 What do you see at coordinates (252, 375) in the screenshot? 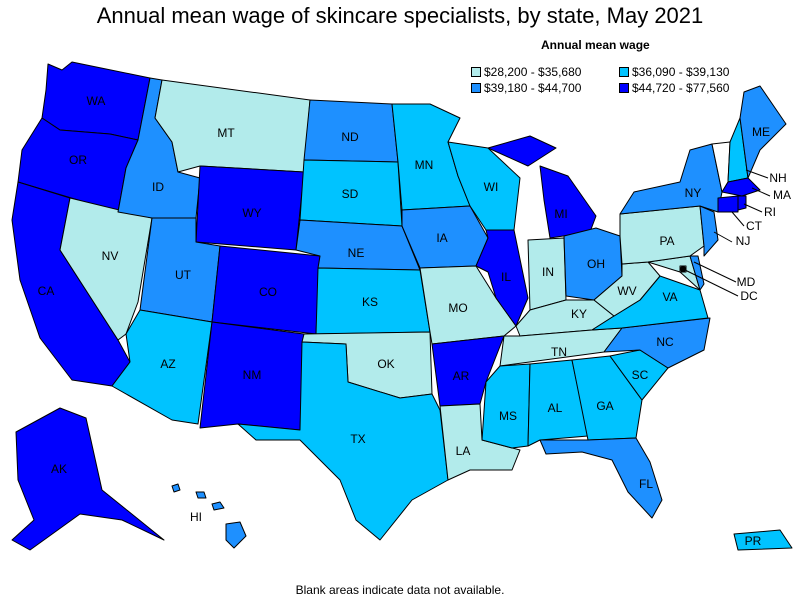
I see `state-label: NM` at bounding box center [252, 375].